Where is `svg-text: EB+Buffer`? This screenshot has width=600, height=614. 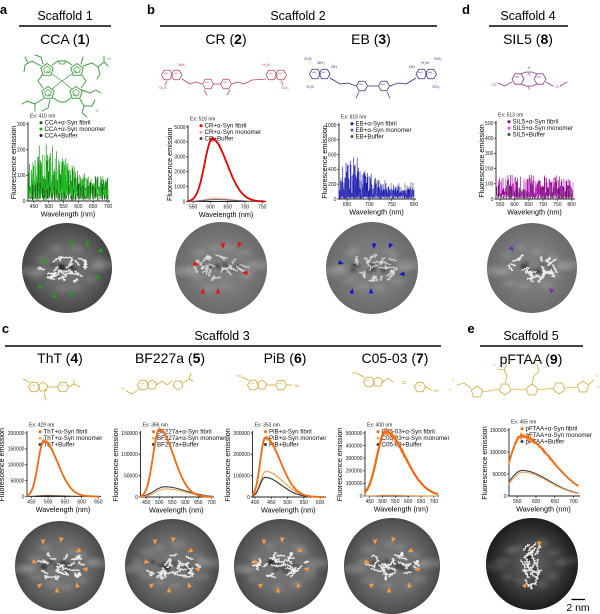 svg-text: EB+Buffer is located at coordinates (370, 136).